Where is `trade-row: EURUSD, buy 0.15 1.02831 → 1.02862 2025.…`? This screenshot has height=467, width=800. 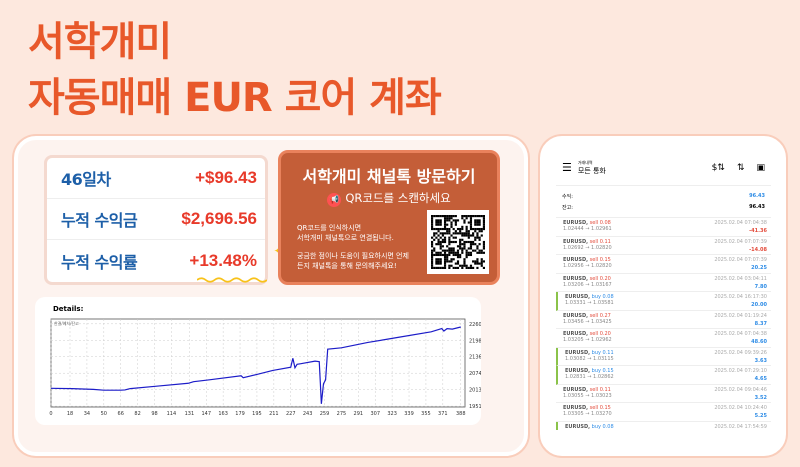 trade-row: EURUSD, buy 0.15 1.02831 → 1.02862 2025.… is located at coordinates (663, 375).